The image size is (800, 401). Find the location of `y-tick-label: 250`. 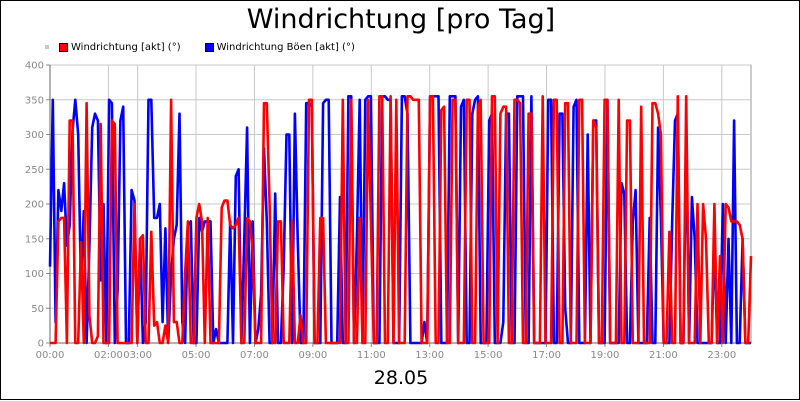

y-tick-label: 250 is located at coordinates (34, 170).